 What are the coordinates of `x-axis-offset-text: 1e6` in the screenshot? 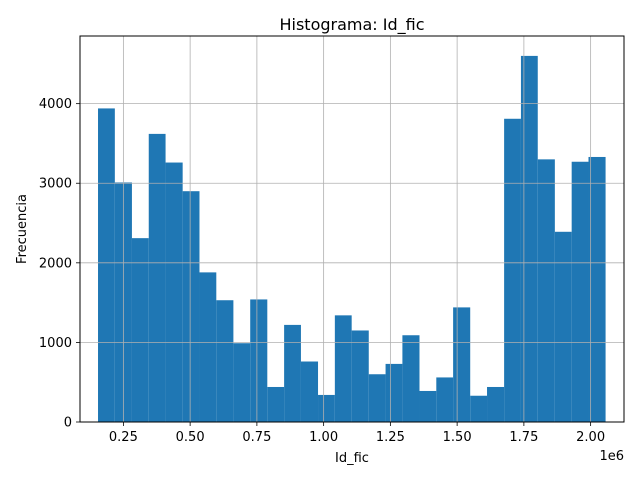 It's located at (611, 456).